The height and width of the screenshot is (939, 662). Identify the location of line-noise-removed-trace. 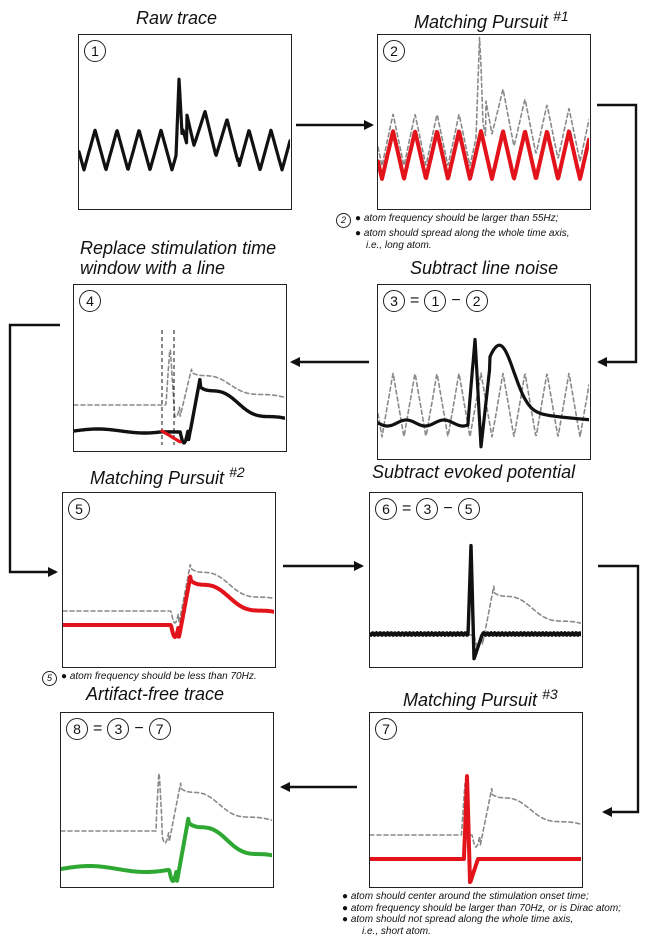
(483, 393).